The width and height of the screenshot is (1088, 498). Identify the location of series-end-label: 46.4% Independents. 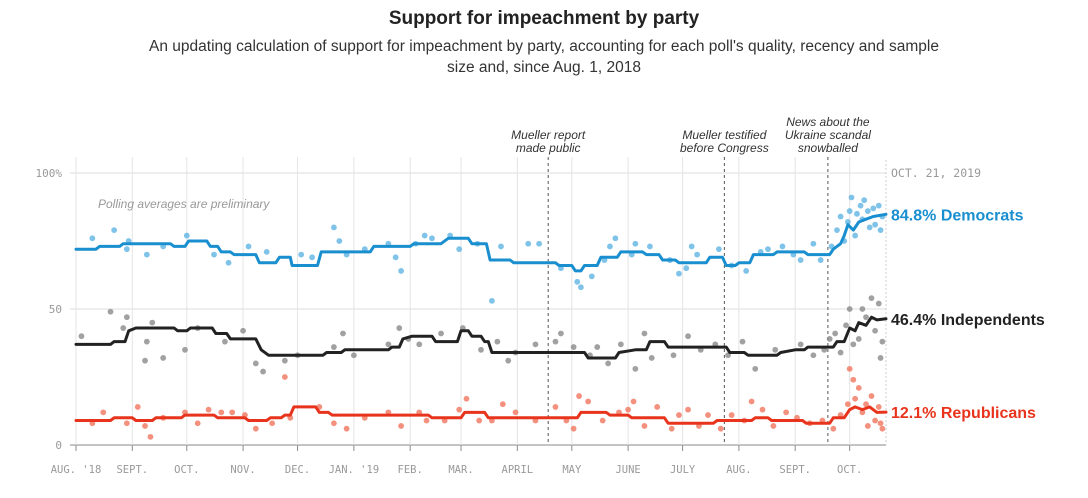
(968, 320).